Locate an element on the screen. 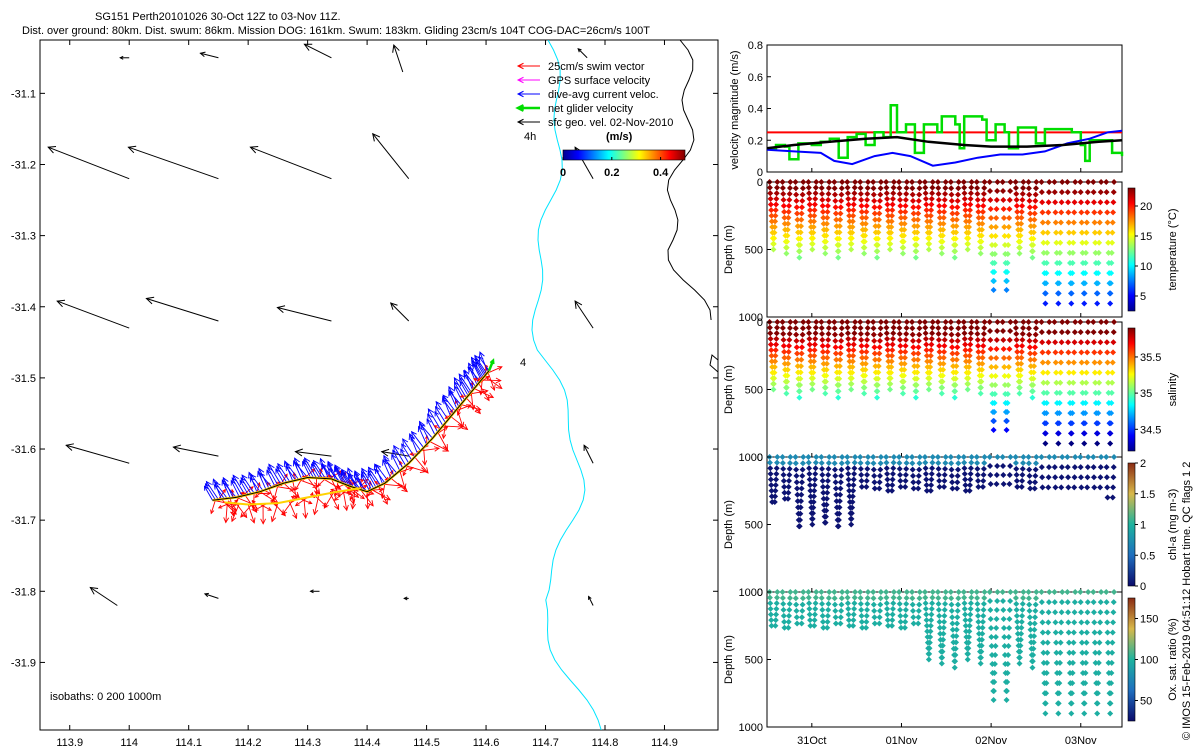  depth-tick-label: 1000 is located at coordinates (751, 318).